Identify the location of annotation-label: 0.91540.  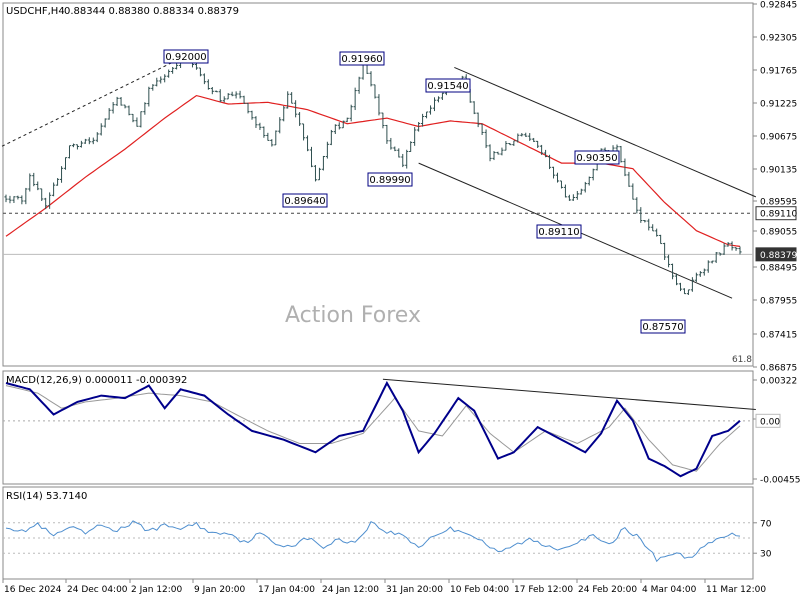
(447, 86).